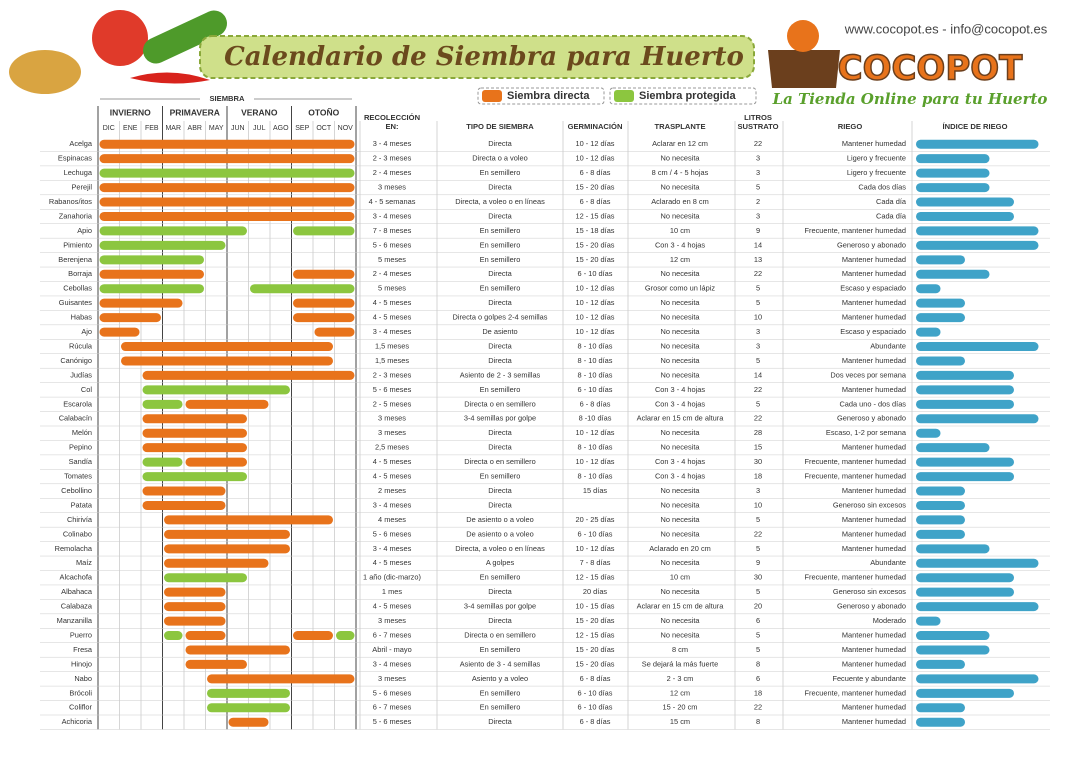 This screenshot has width=1080, height=760. Describe the element at coordinates (78, 476) in the screenshot. I see `crop-name: Tomates` at that location.